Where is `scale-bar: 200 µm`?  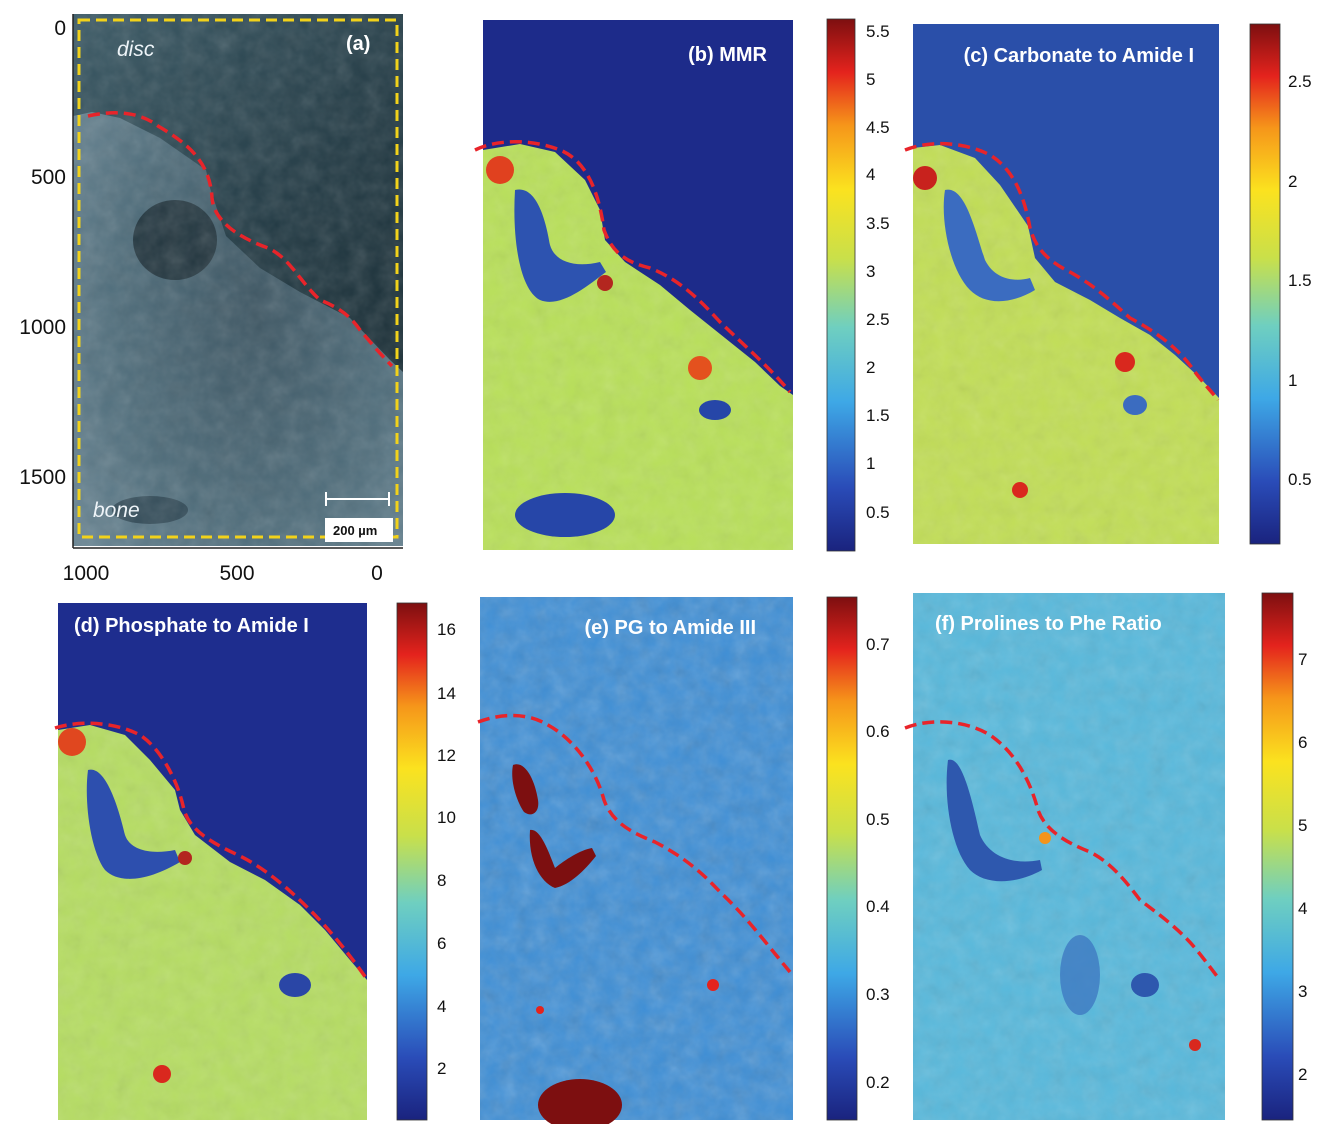
scale-bar: 200 µm is located at coordinates (359, 517).